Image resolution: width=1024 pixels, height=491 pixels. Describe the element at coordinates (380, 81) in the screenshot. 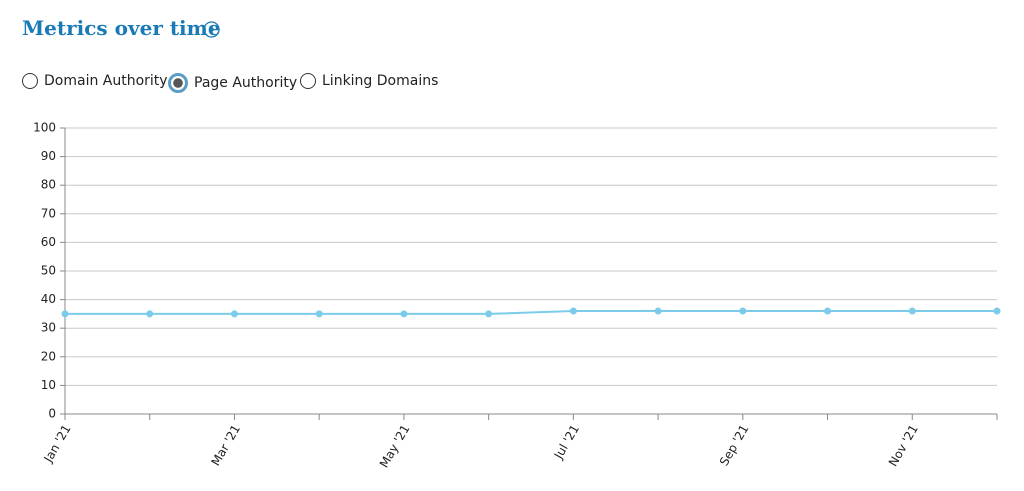

I see `radio-label: Linking Domains` at that location.